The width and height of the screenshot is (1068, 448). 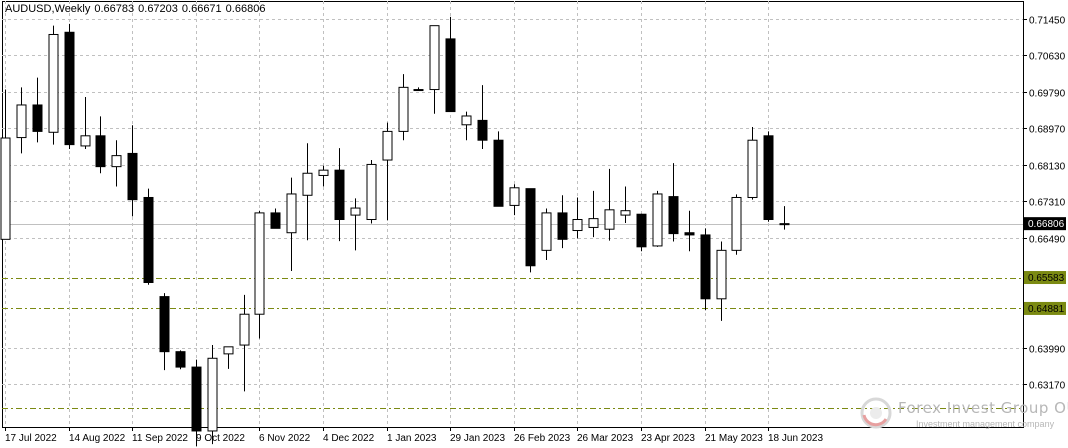 I want to click on support-level-label: 0.65583, so click(x=1046, y=278).